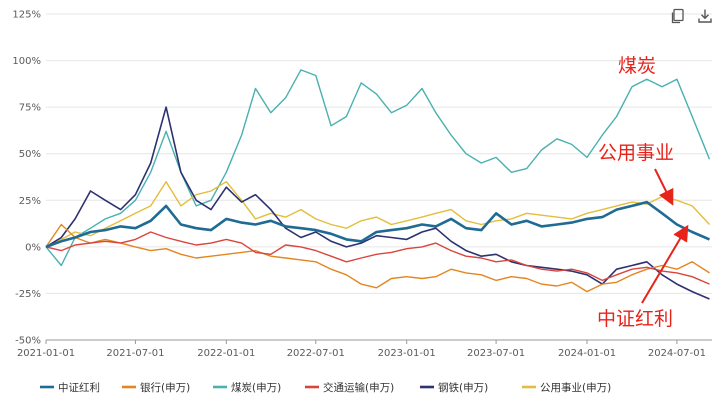 The height and width of the screenshot is (404, 720). Describe the element at coordinates (678, 16) in the screenshot. I see `copy-icon` at that location.